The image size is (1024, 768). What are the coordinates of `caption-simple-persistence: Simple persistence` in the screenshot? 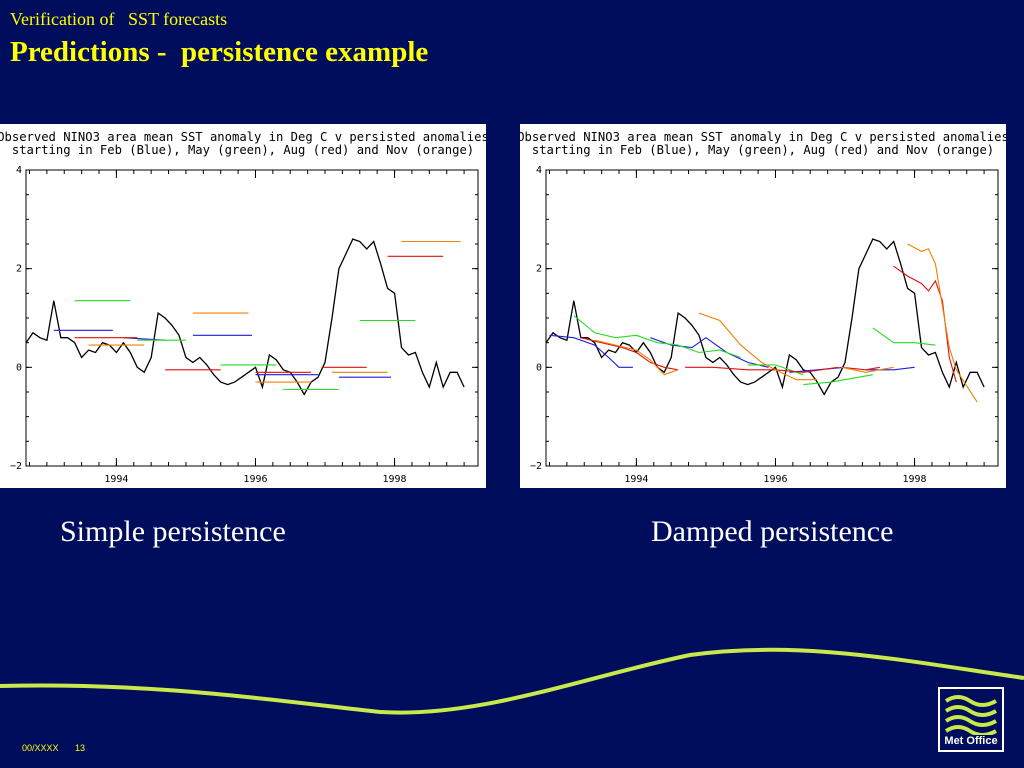 It's located at (173, 531).